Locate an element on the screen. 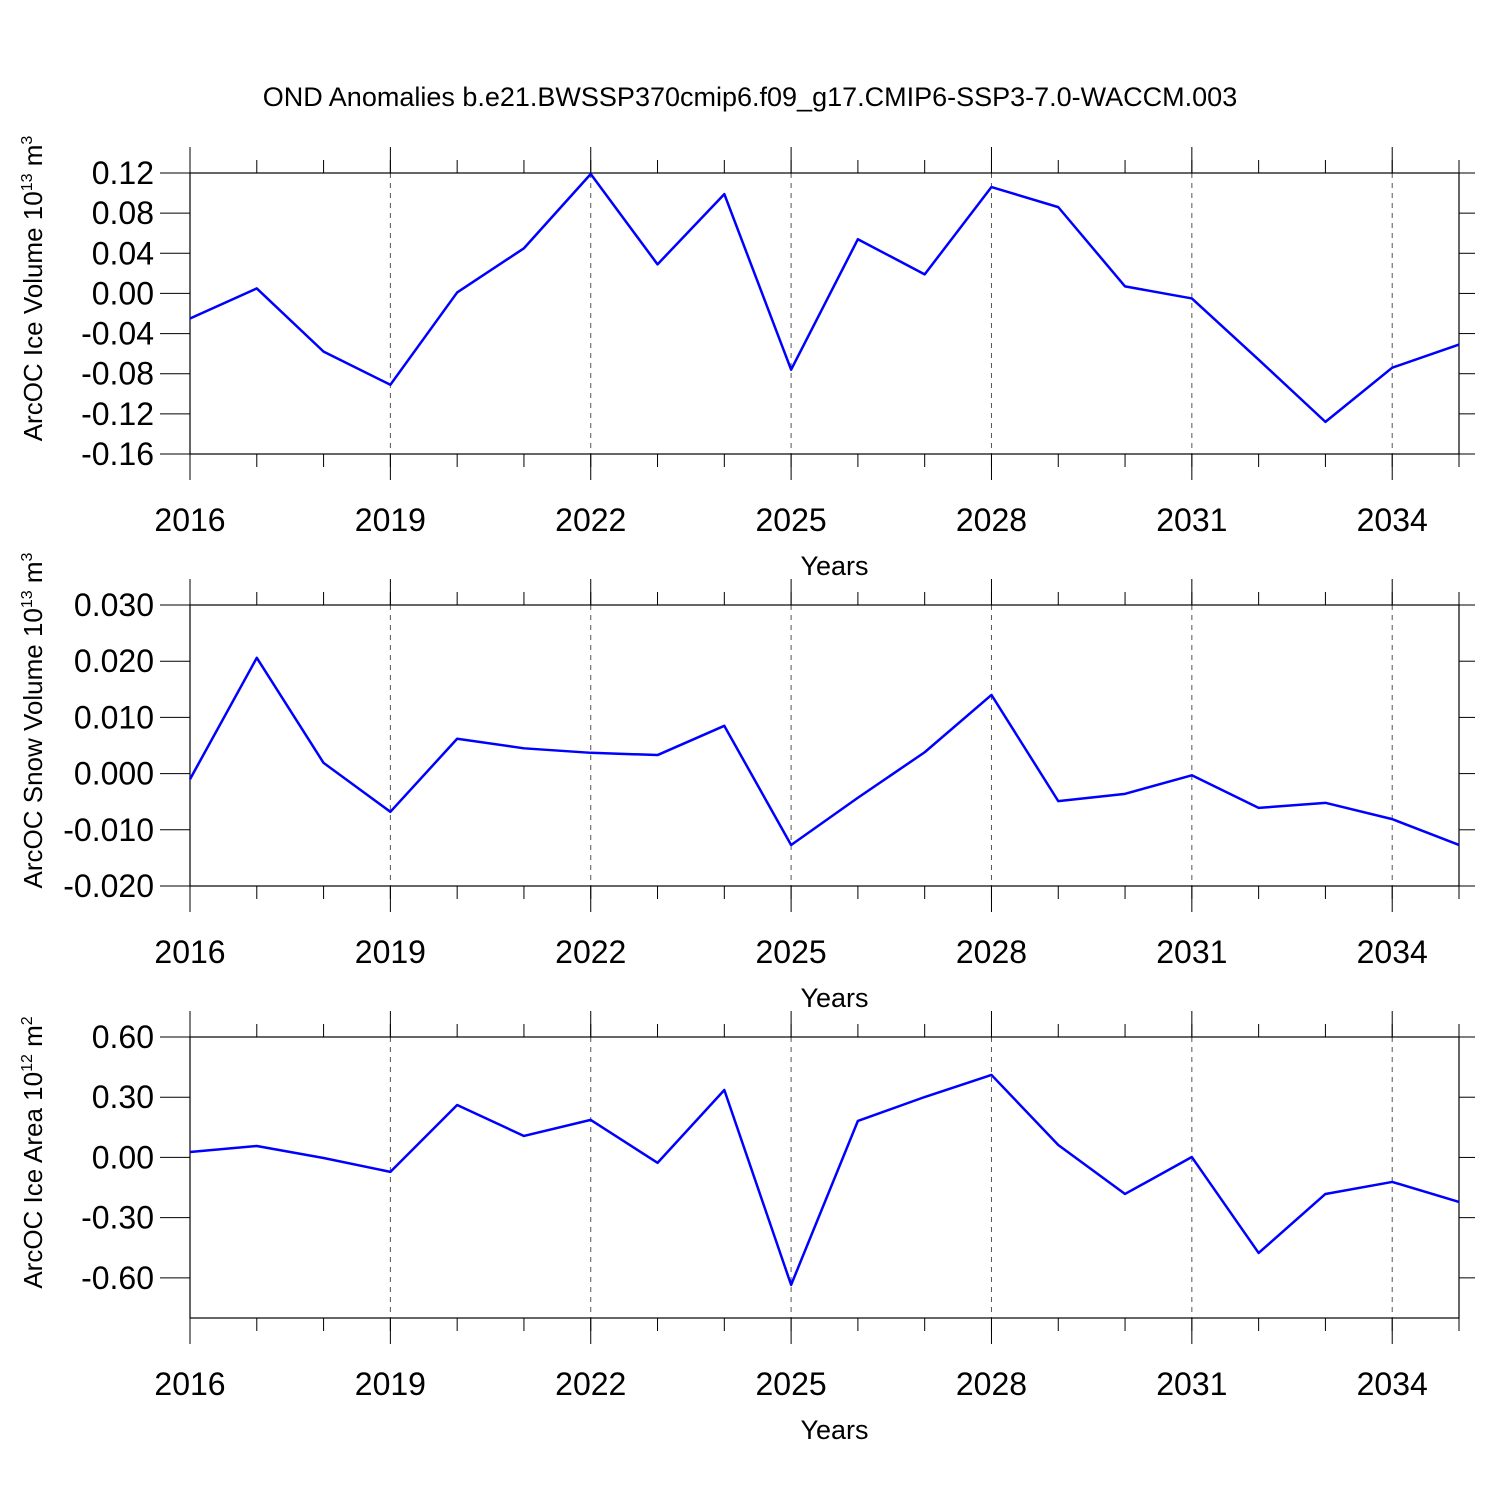 The width and height of the screenshot is (1500, 1500). y-axis-label: ArcOC Snow Volume 1013 m3 is located at coordinates (33, 720).